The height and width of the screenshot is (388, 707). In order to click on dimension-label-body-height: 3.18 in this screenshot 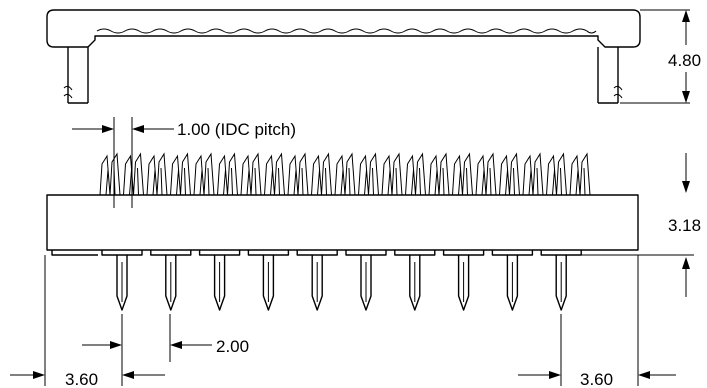, I will do `click(684, 225)`.